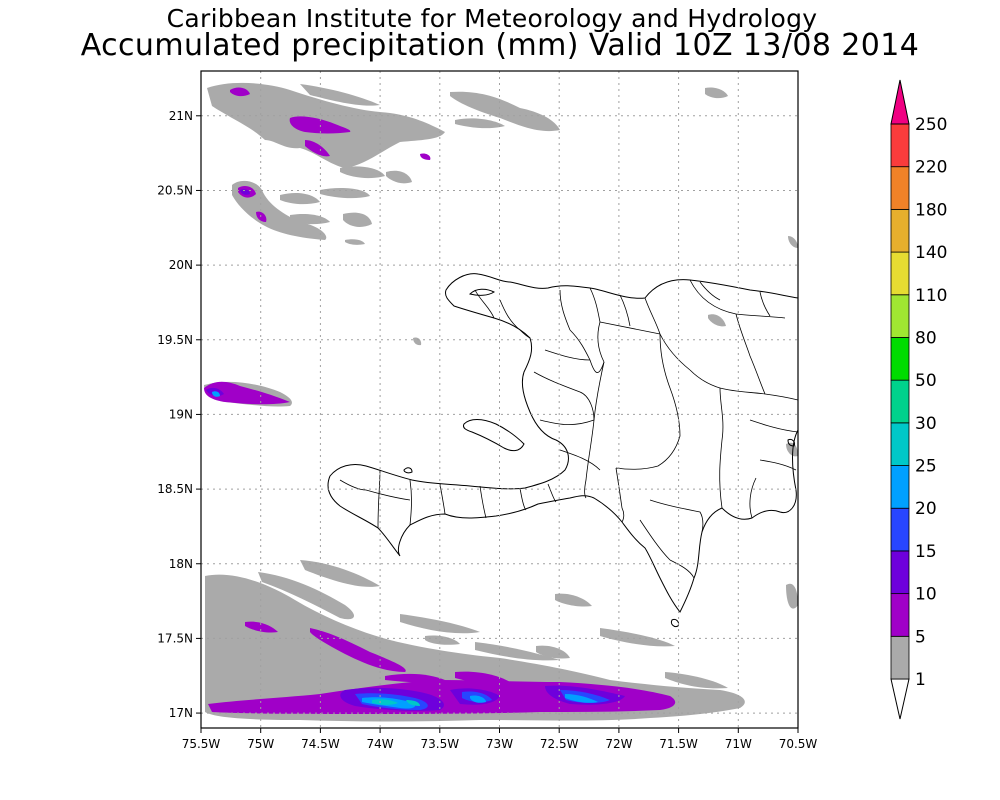 This screenshot has width=1000, height=800. Describe the element at coordinates (920, 637) in the screenshot. I see `colorbar-label: 5` at that location.